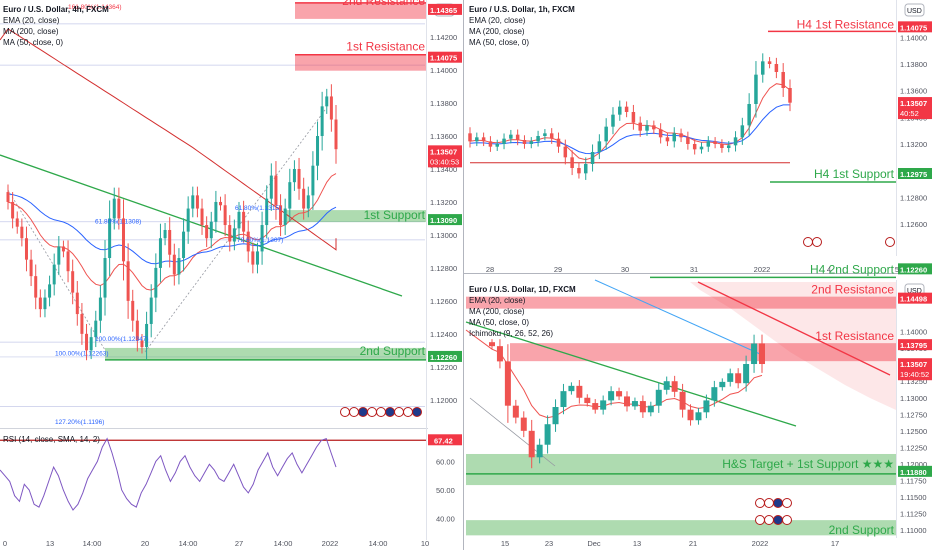 Image resolution: width=932 pixels, height=550 pixels. I want to click on zone-hs-target-support, so click(681, 469).